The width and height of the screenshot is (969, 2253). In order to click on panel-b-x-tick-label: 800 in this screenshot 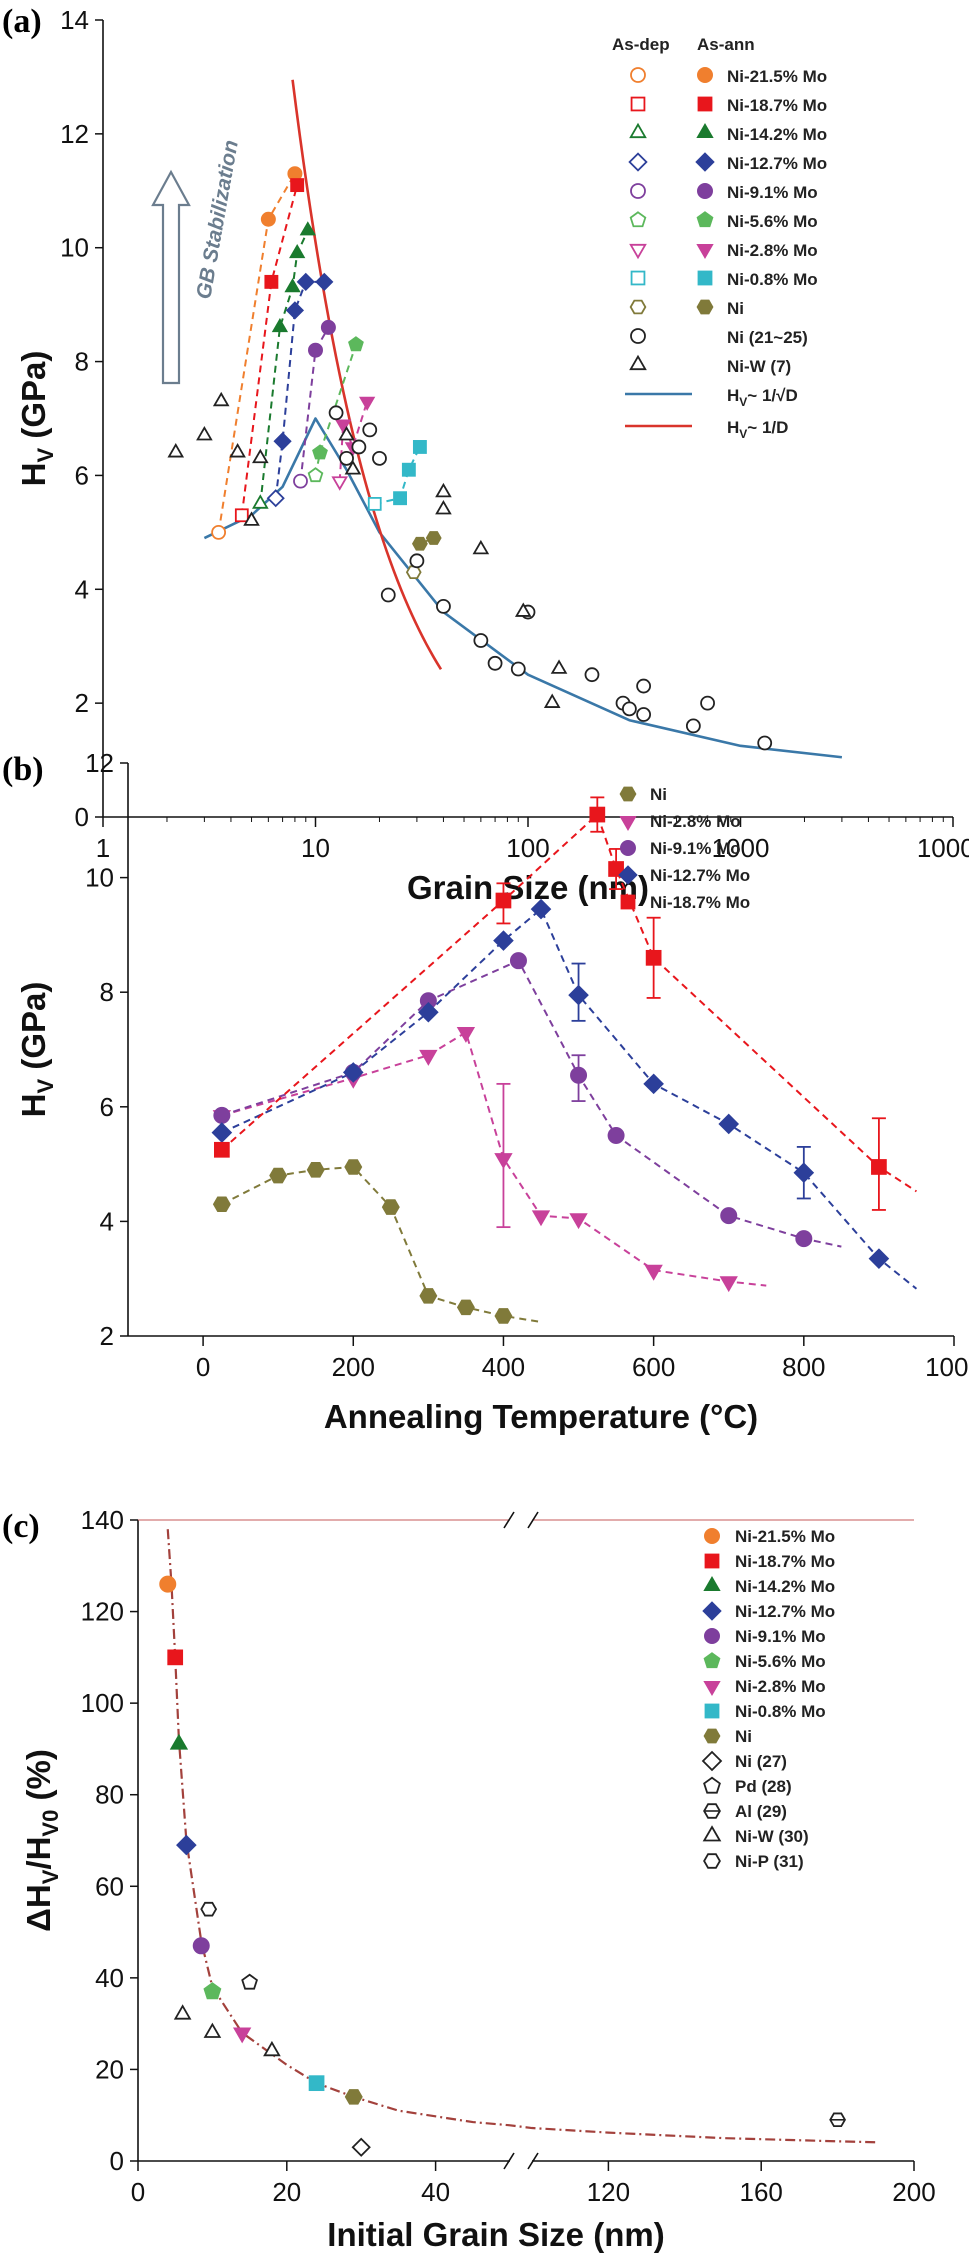, I will do `click(803, 1367)`.